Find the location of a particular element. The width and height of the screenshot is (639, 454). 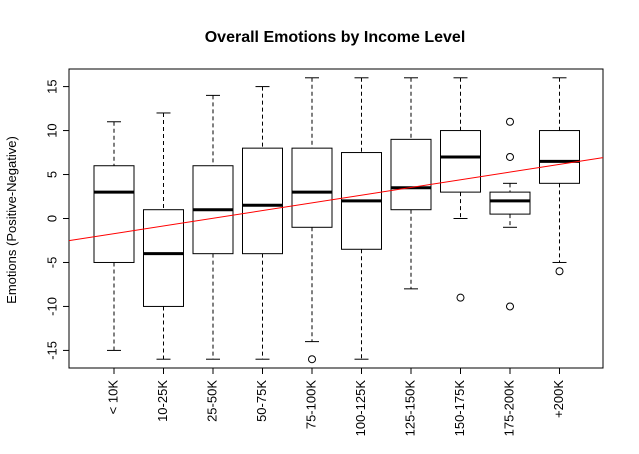

chart-title: Overall Emotions by Income Level is located at coordinates (335, 37).